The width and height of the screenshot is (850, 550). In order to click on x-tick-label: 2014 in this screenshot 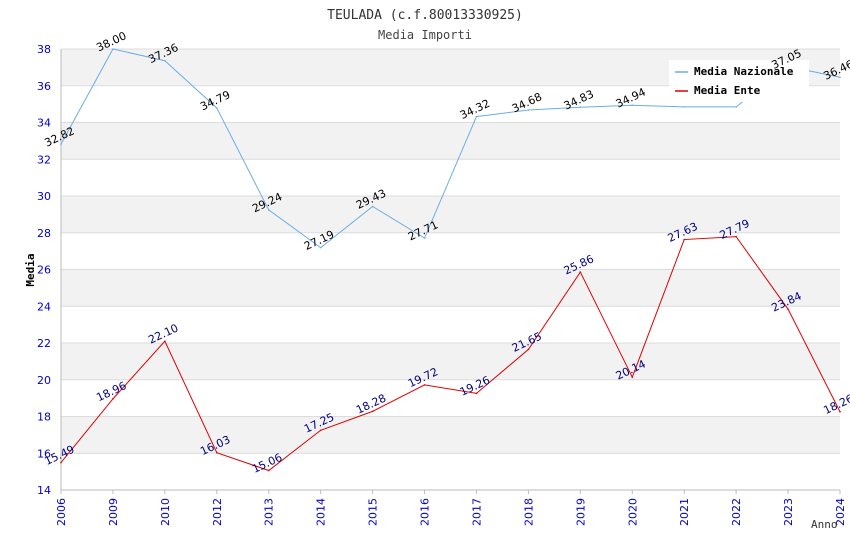, I will do `click(321, 512)`.